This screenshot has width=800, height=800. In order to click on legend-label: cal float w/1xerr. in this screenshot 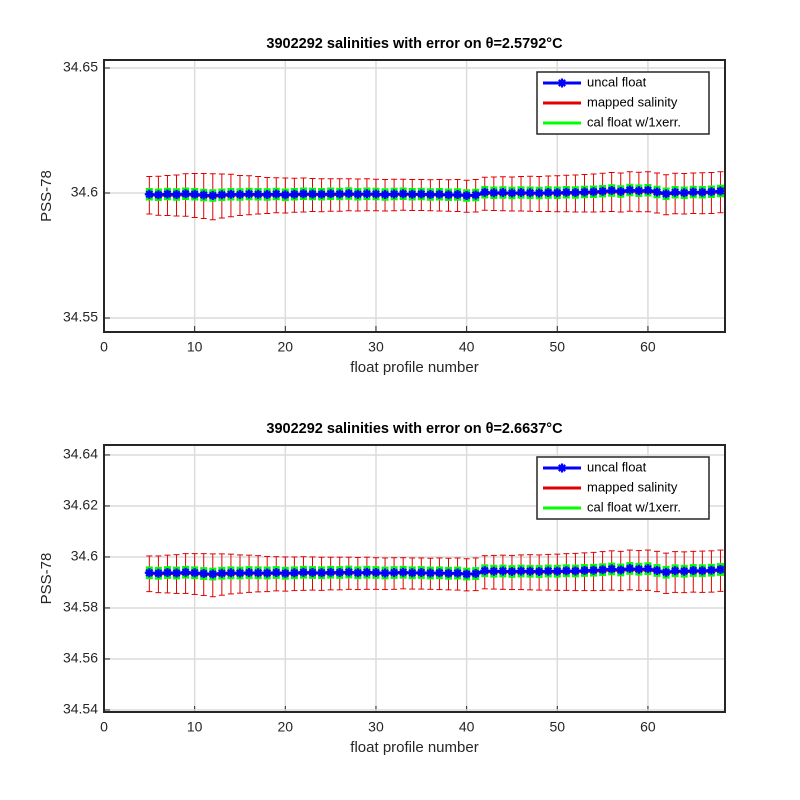, I will do `click(634, 506)`.